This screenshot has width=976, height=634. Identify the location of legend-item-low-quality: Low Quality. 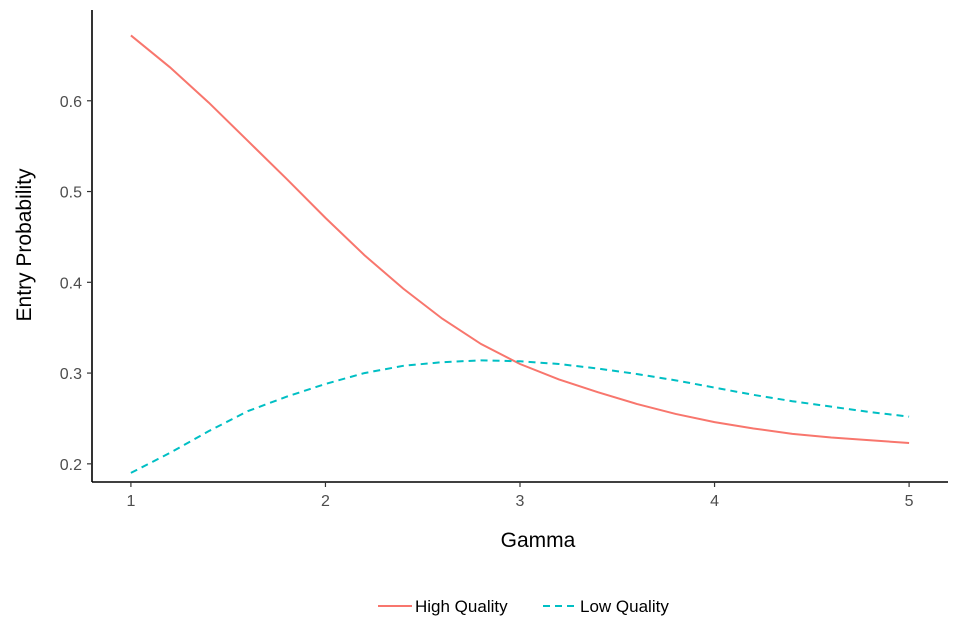
(606, 606).